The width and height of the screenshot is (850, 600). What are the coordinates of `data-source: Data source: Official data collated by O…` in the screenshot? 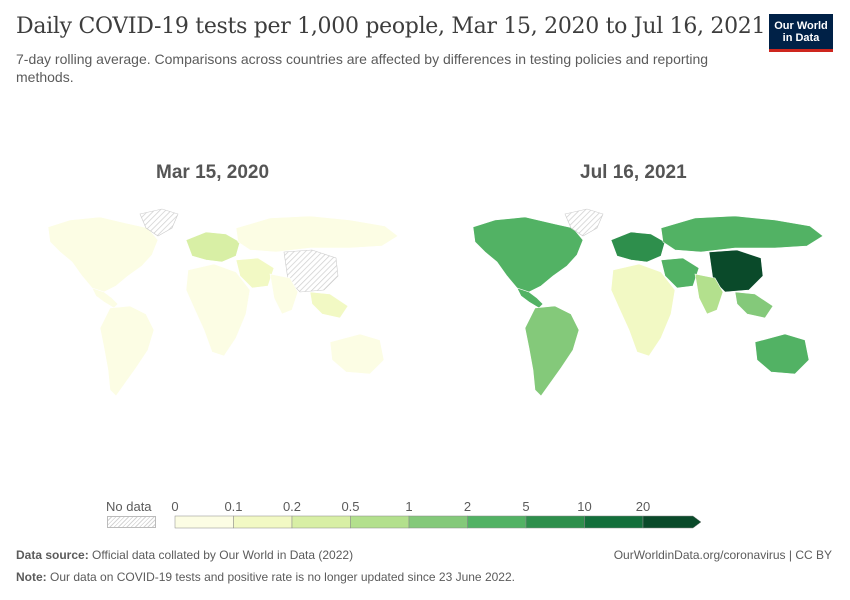 It's located at (184, 555).